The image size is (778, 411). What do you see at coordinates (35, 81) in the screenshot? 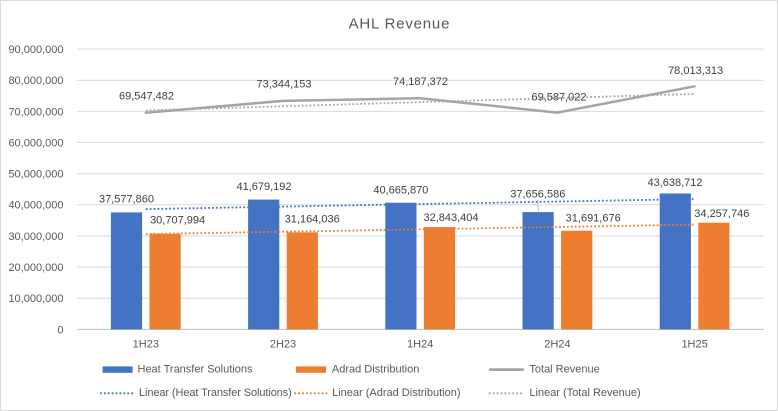
I see `svg-text: 80,000,000` at bounding box center [35, 81].